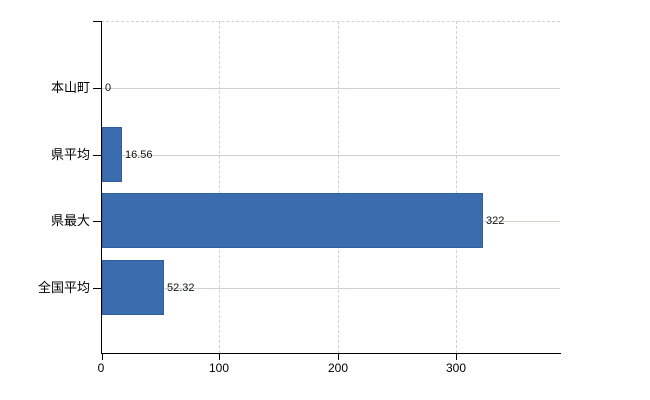  What do you see at coordinates (70, 87) in the screenshot?
I see `category-label: 本山町` at bounding box center [70, 87].